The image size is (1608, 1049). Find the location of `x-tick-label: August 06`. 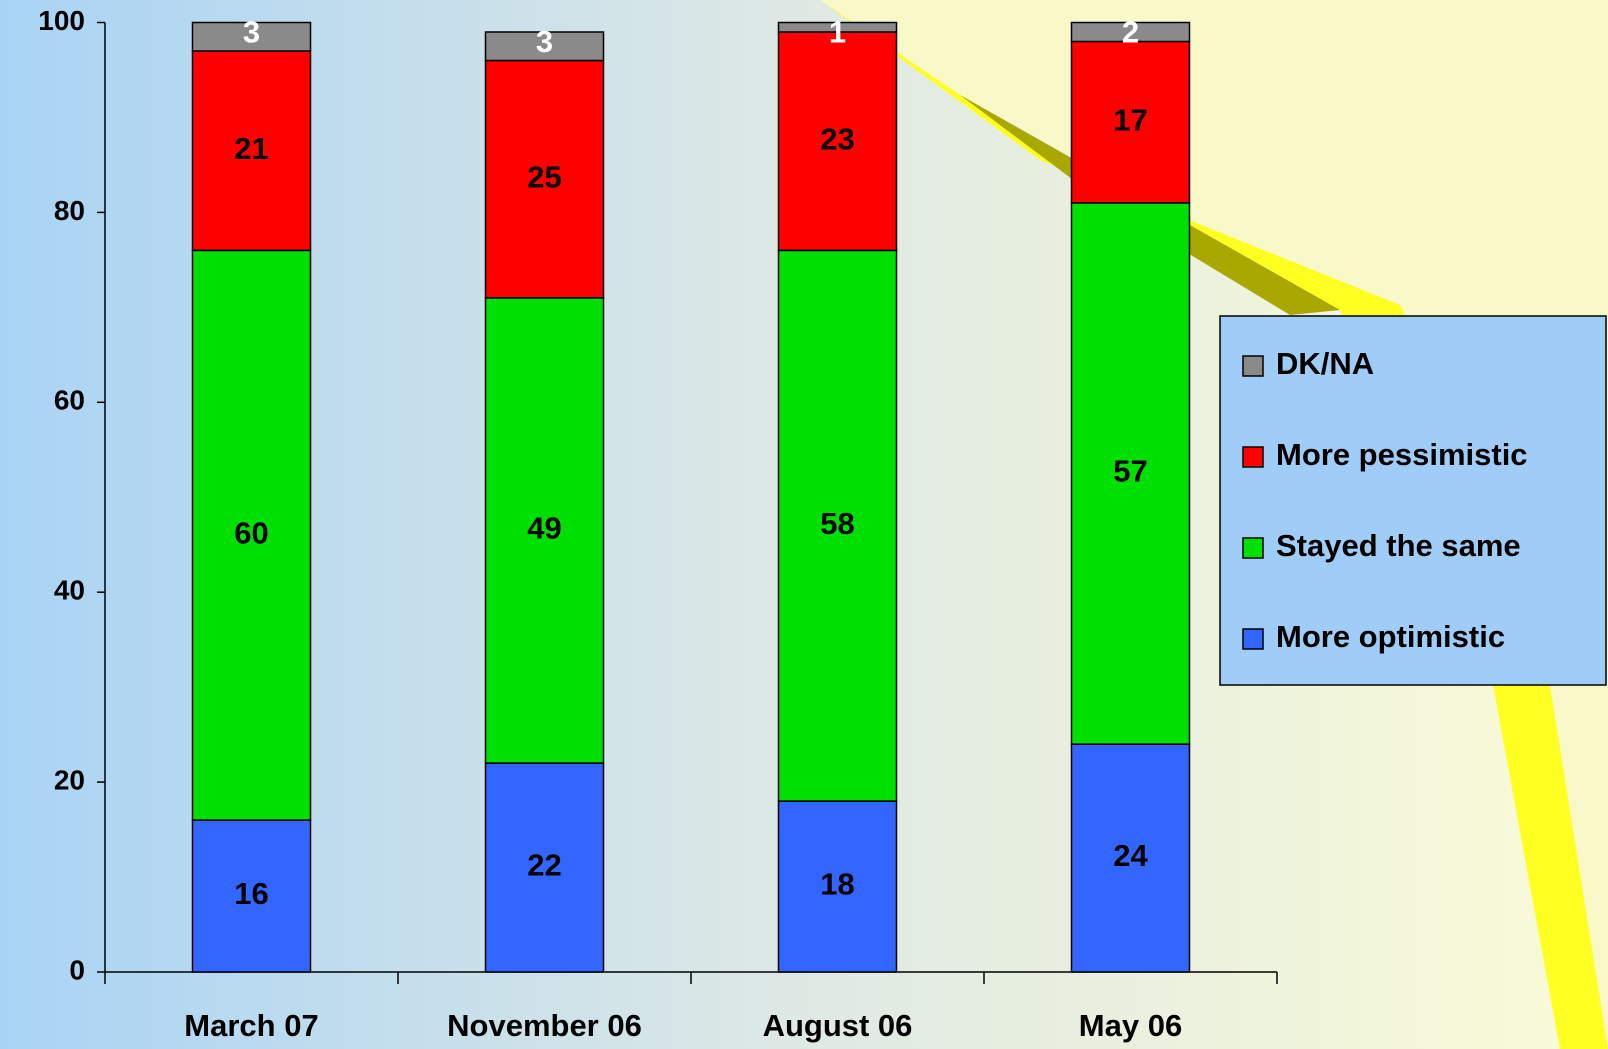

x-tick-label: August 06 is located at coordinates (838, 1025).